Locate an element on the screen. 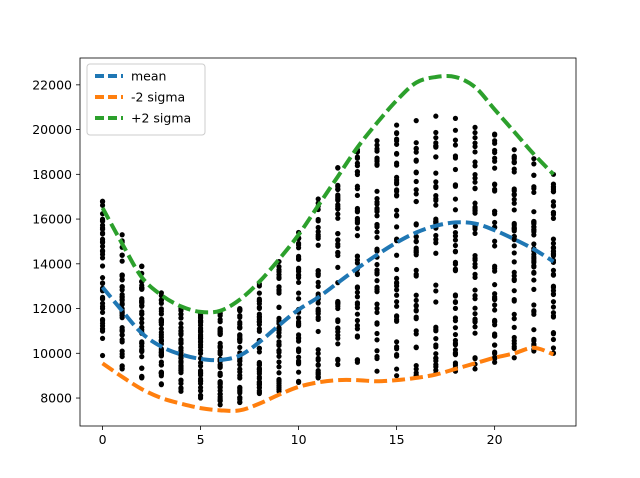 The height and width of the screenshot is (478, 640). x-tick-label: 10 is located at coordinates (299, 439).